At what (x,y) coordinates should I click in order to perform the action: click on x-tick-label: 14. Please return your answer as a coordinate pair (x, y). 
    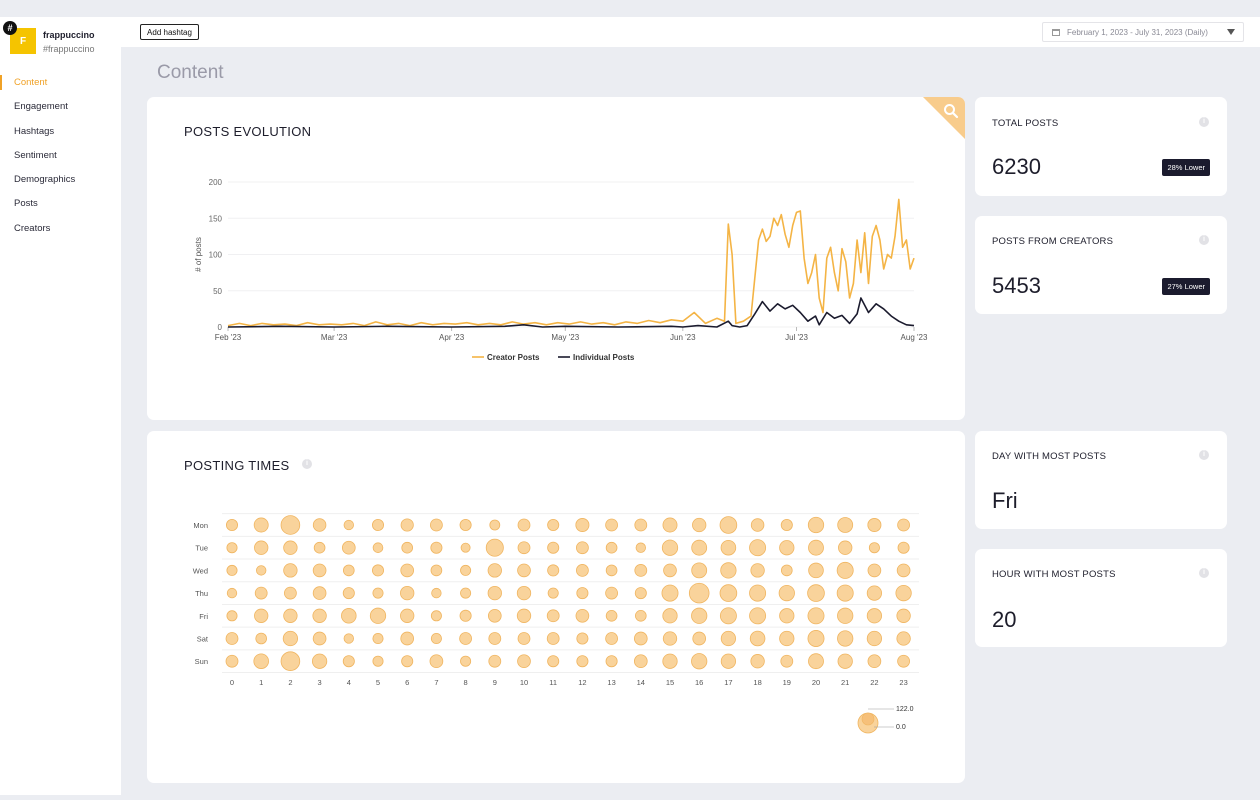
    Looking at the image, I should click on (641, 682).